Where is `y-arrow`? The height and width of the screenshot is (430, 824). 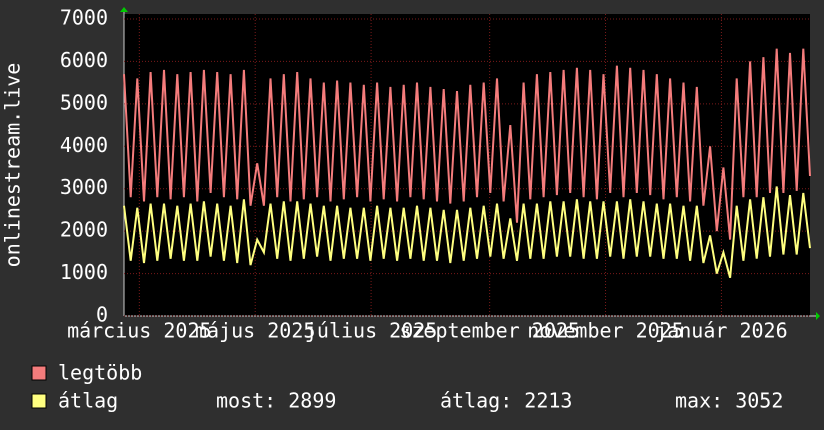 y-arrow is located at coordinates (124, 9).